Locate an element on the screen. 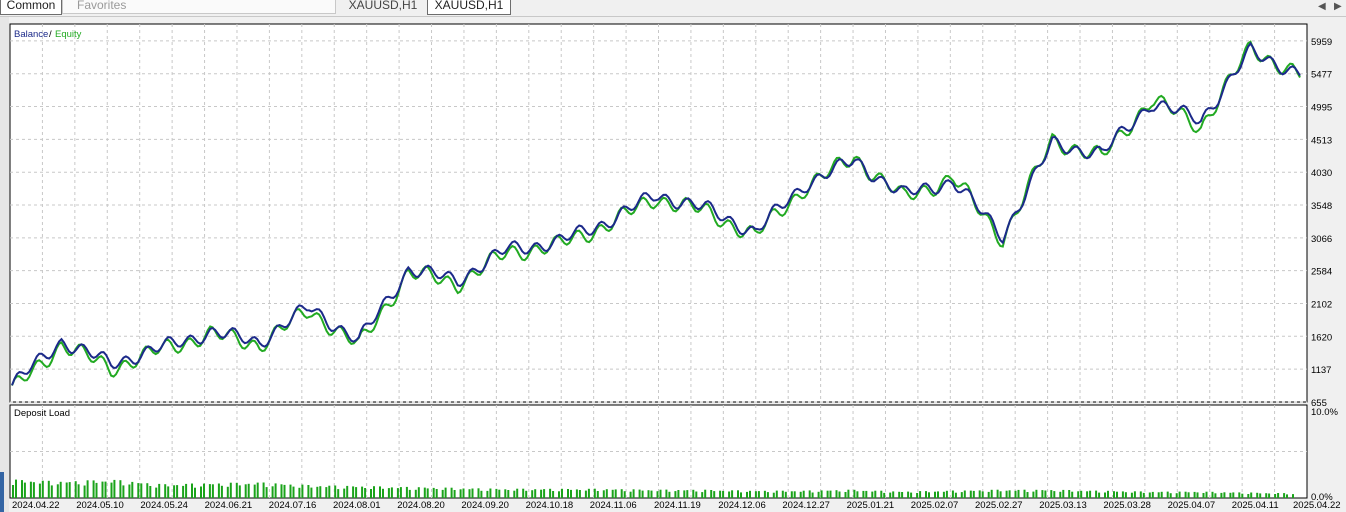 The height and width of the screenshot is (512, 1346). x-tick-label: 2024.05.10 is located at coordinates (100, 505).